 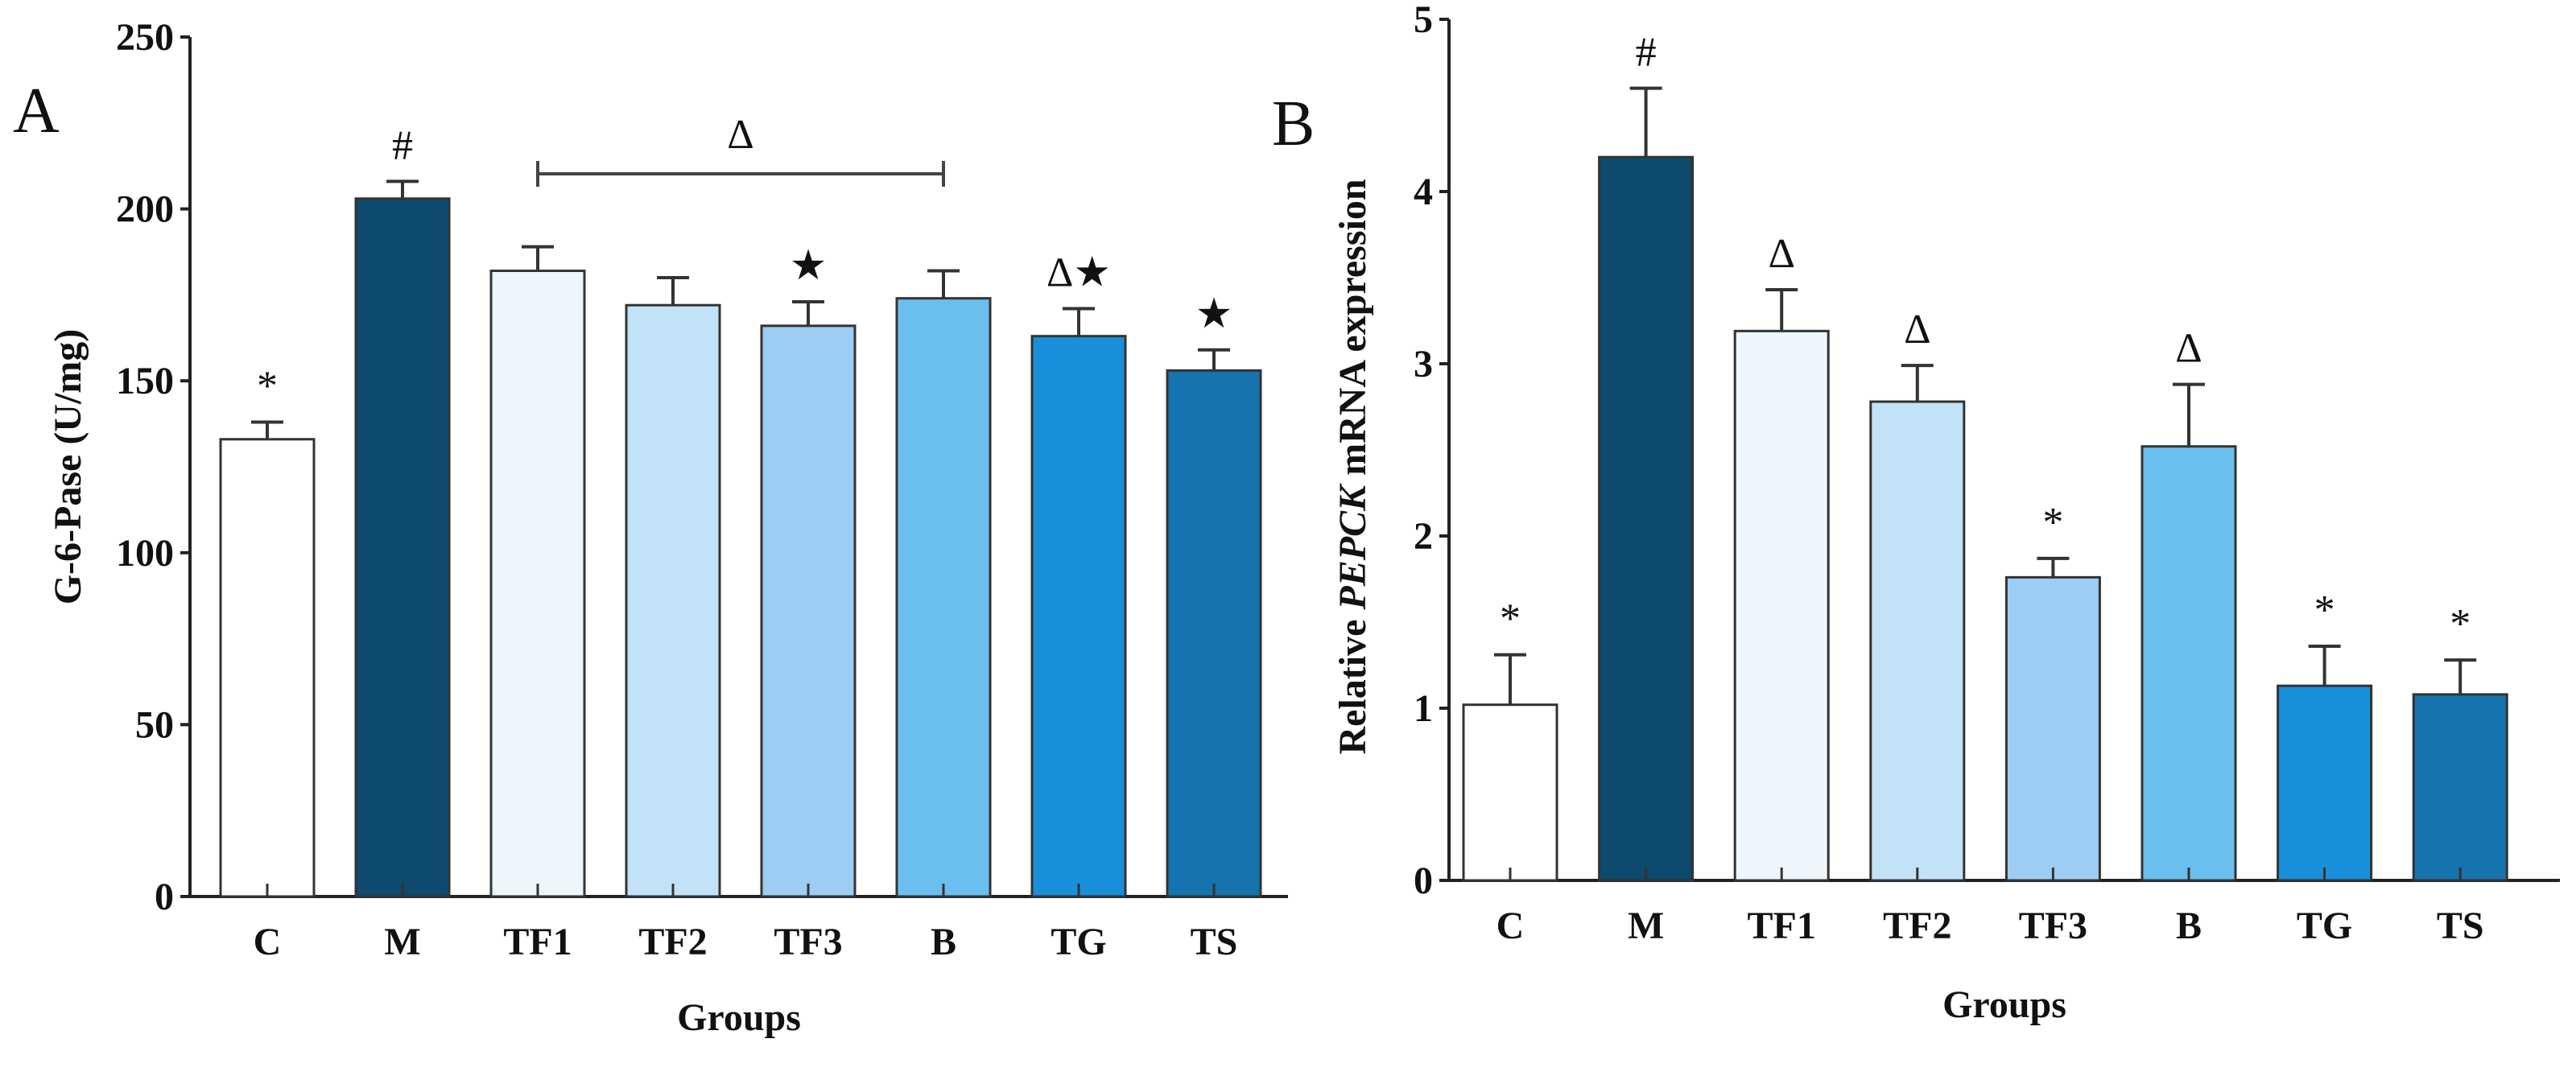 What do you see at coordinates (1352, 331) in the screenshot?
I see `y-axis-label-part: mRNA expression` at bounding box center [1352, 331].